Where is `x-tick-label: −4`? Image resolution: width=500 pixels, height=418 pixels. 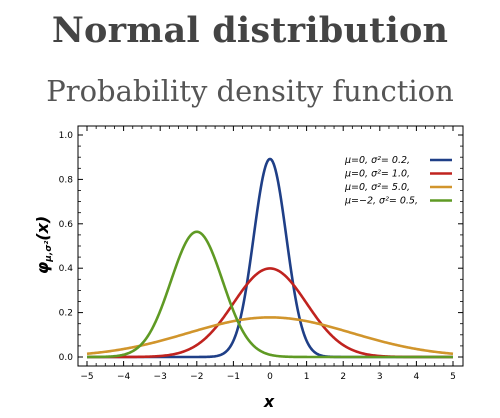 x-tick-label: −4 is located at coordinates (124, 377).